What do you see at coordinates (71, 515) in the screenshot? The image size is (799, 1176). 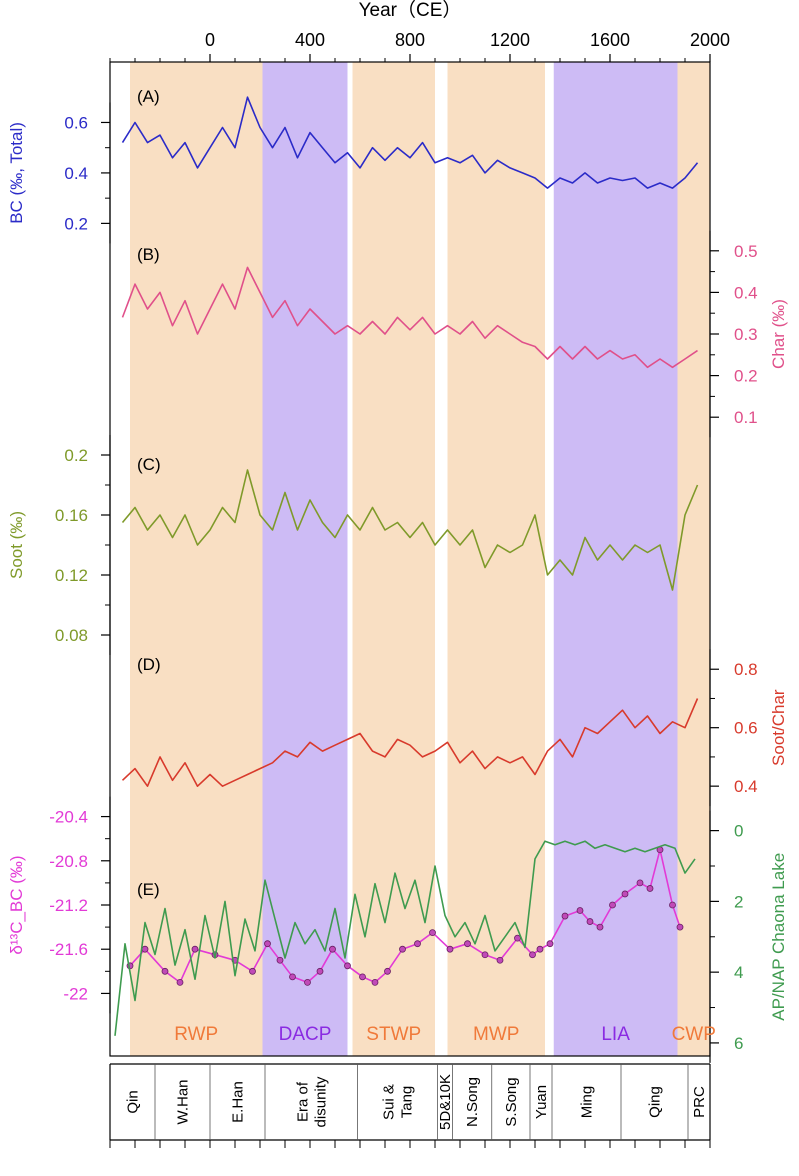 I see `y-tick-label: 0.16` at bounding box center [71, 515].